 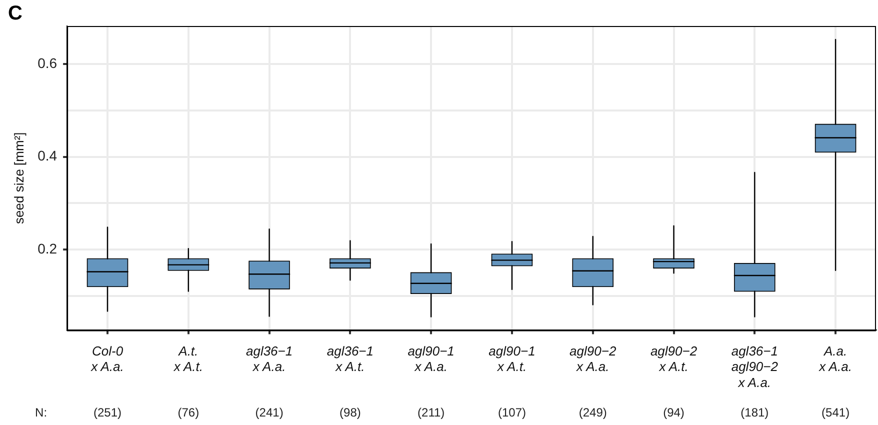 What do you see at coordinates (350, 412) in the screenshot?
I see `text: (98)` at bounding box center [350, 412].